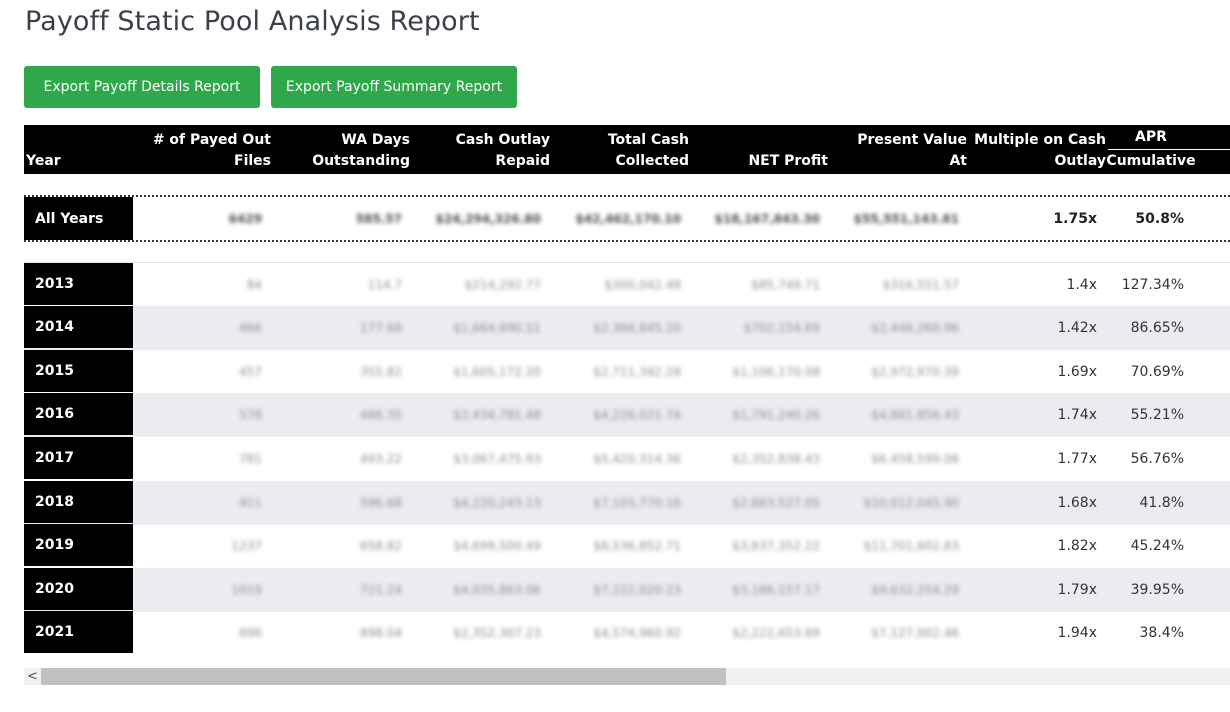  What do you see at coordinates (497, 328) in the screenshot?
I see `row-cash-outlay: $1,664,690.51` at bounding box center [497, 328].